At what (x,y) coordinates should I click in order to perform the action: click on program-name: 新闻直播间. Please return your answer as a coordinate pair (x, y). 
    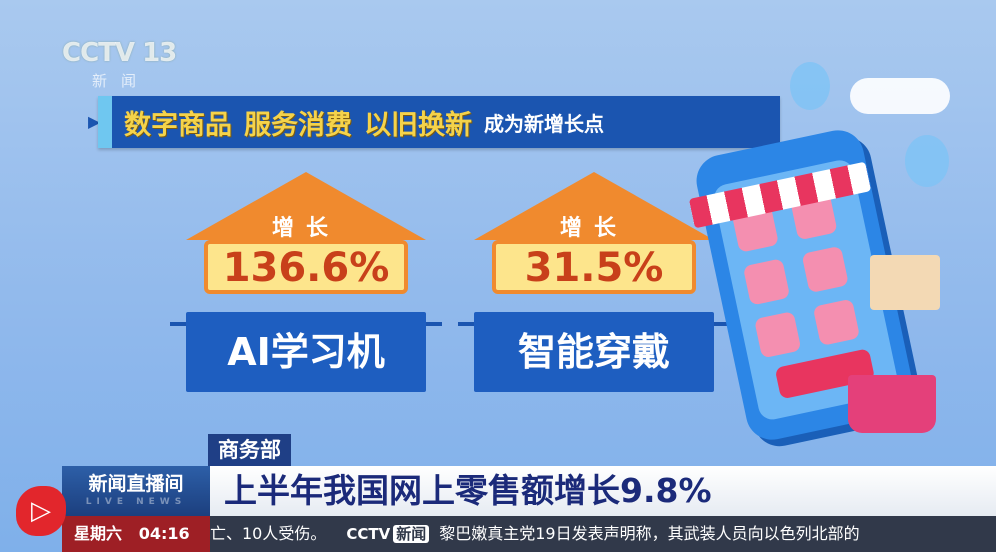
    Looking at the image, I should click on (136, 484).